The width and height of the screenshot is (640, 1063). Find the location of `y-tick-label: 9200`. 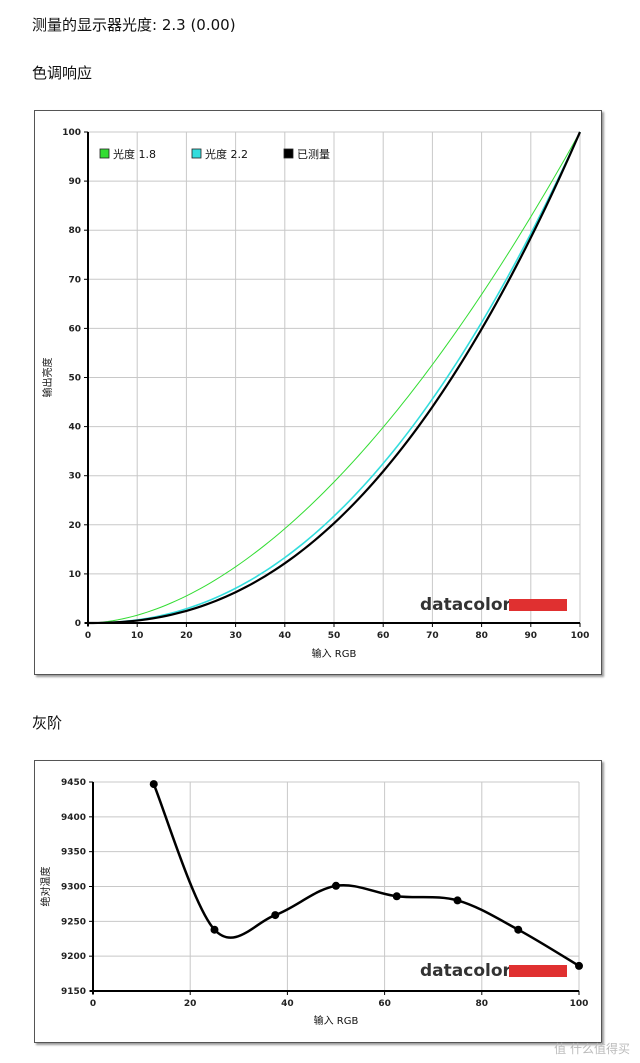

y-tick-label: 9200 is located at coordinates (73, 957).